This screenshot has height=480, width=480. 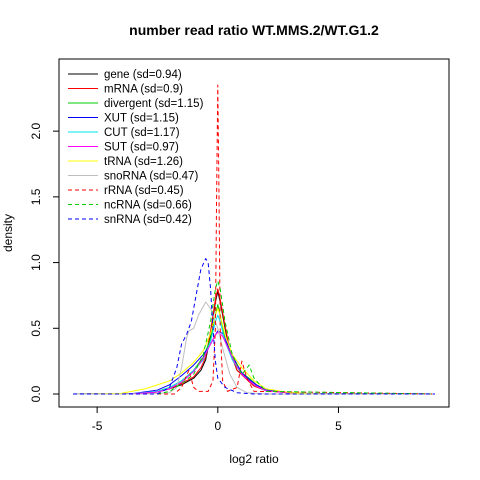 I want to click on x-tick-label: 0, so click(x=217, y=426).